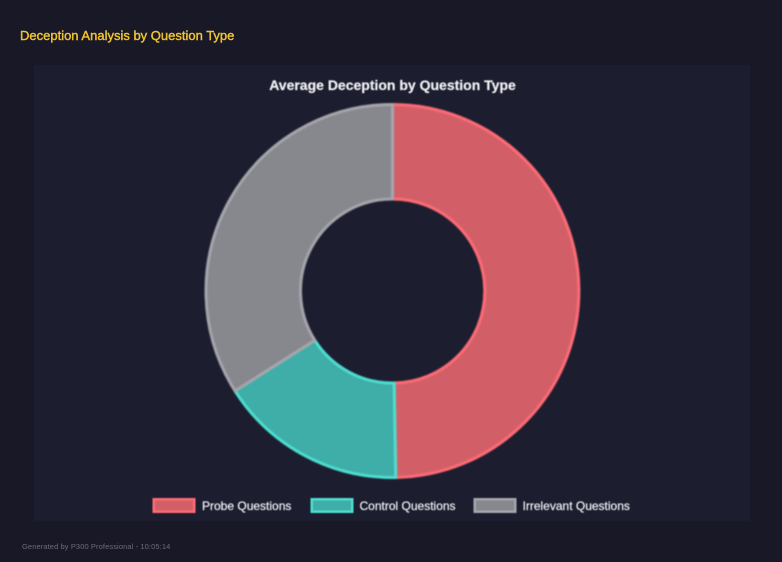 This screenshot has height=562, width=782. I want to click on svg-text: Probe Questions, so click(246, 506).